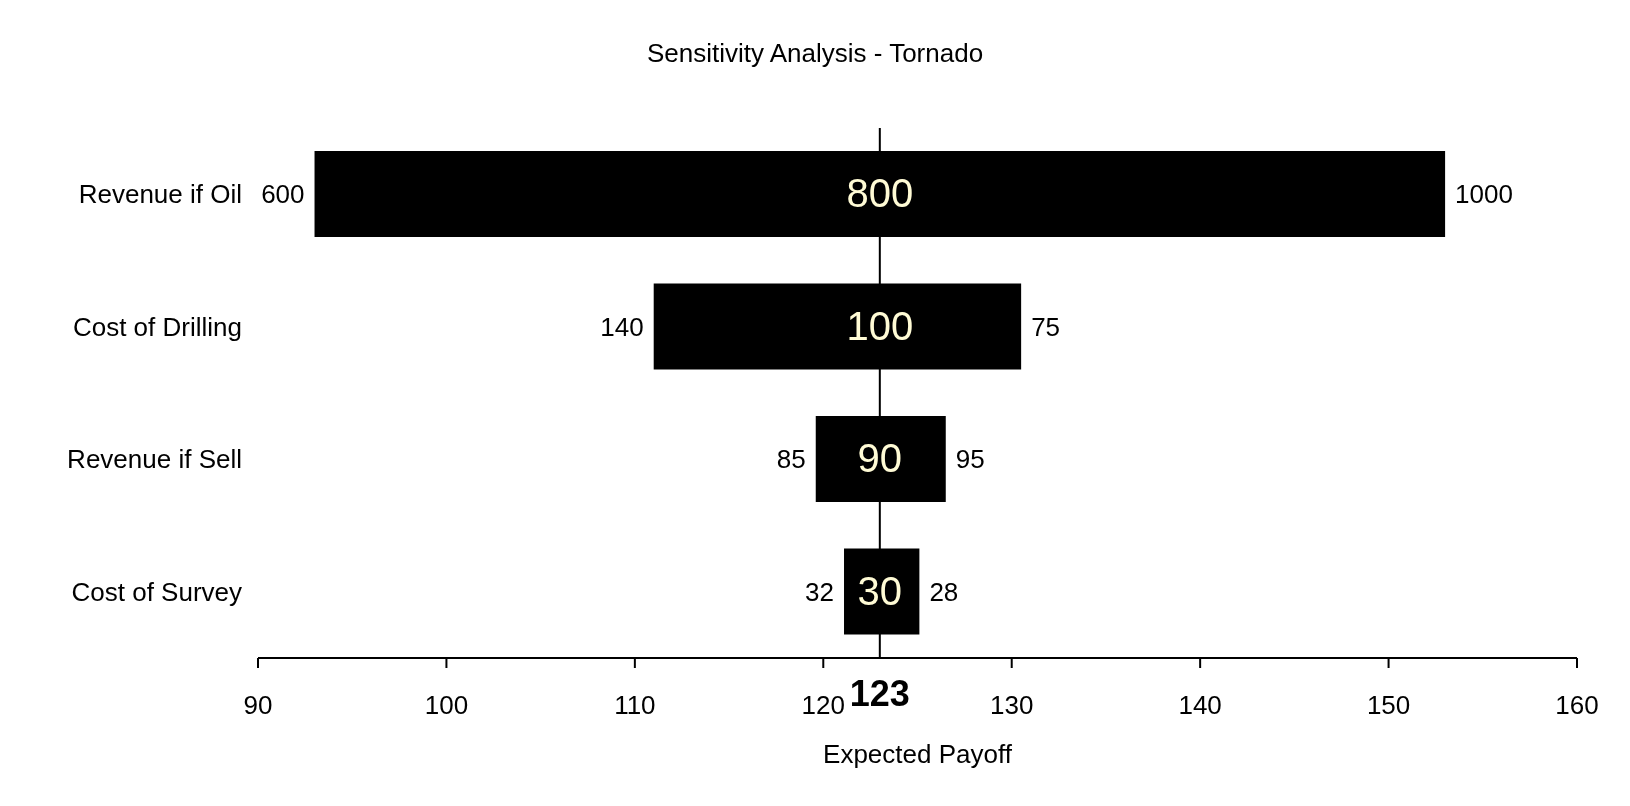 This screenshot has height=806, width=1630. Describe the element at coordinates (258, 705) in the screenshot. I see `x-tick-label: 90` at that location.